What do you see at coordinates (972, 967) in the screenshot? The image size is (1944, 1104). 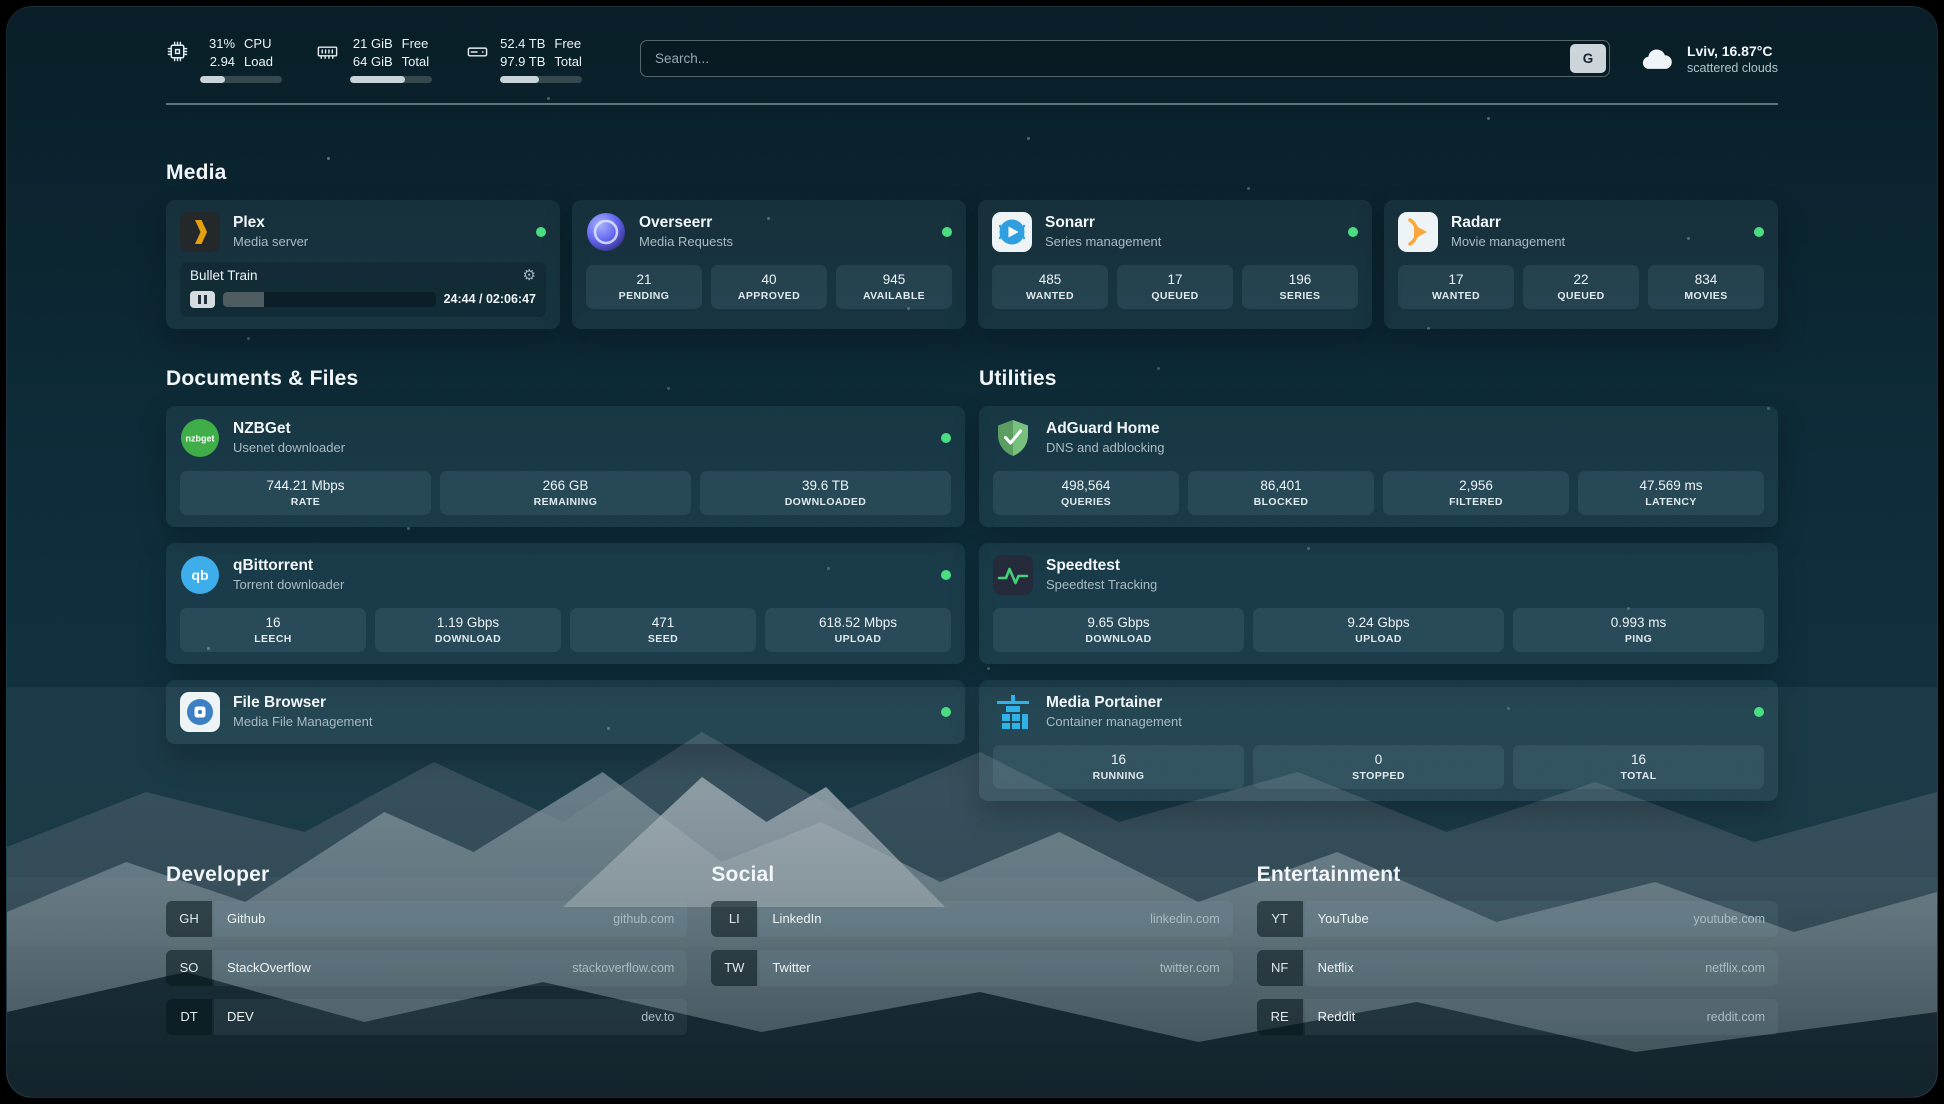 I see `bookmark-twitter: TW Twitter twitter.com` at bounding box center [972, 967].